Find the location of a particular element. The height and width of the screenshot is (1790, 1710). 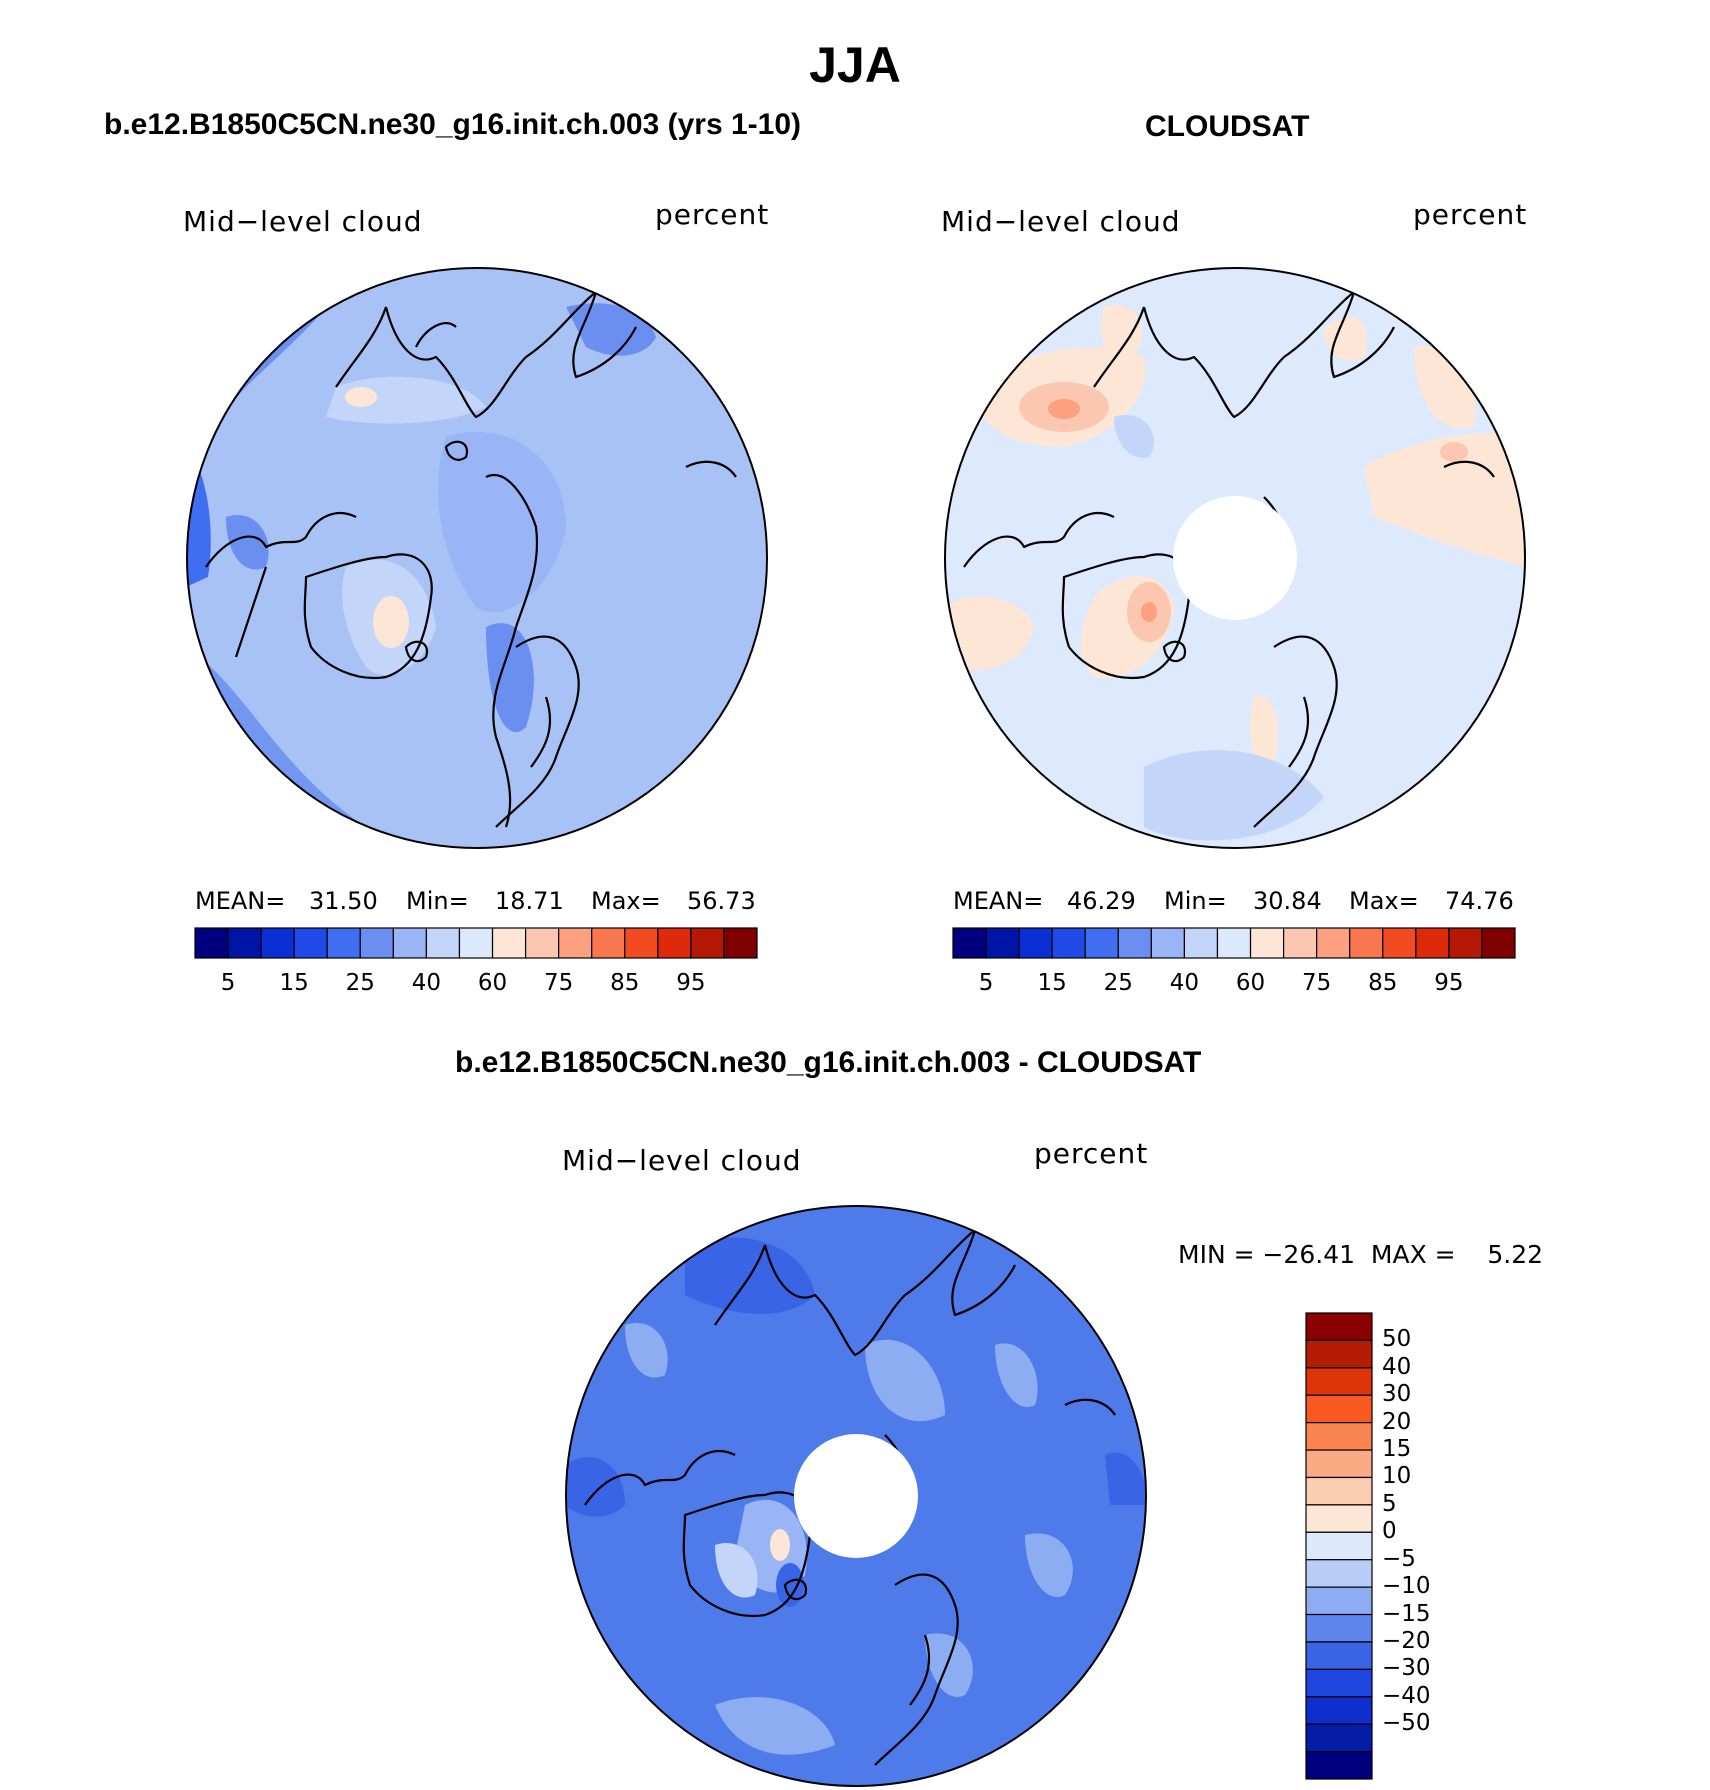

panel-2-map is located at coordinates (1235, 558).